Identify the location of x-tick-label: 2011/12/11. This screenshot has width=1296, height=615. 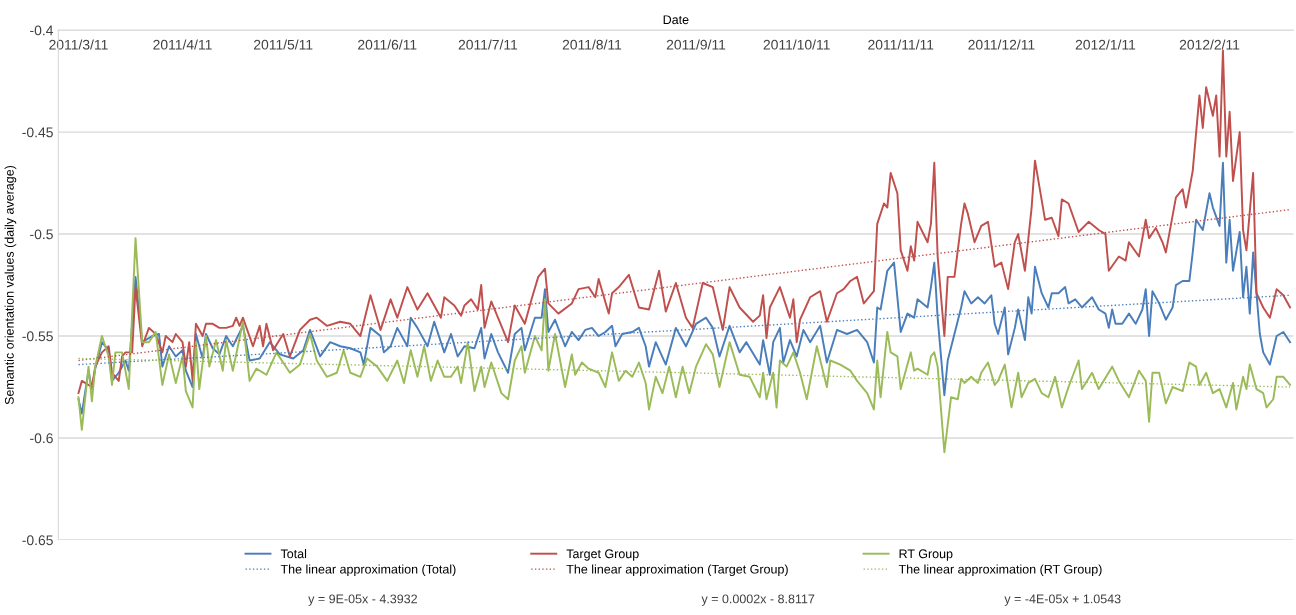
(1001, 44).